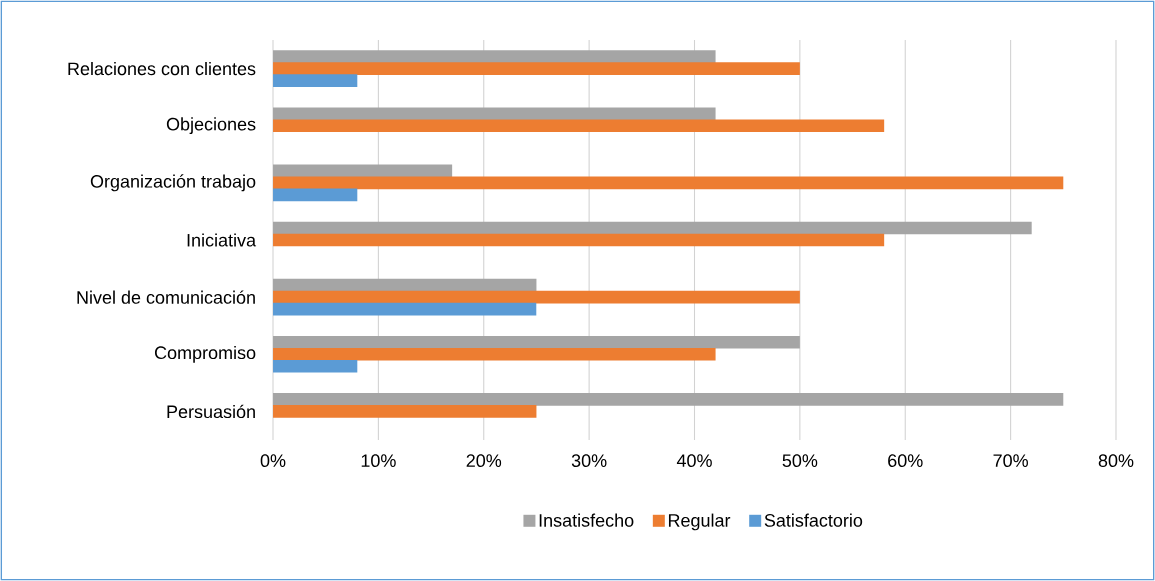 The width and height of the screenshot is (1155, 581). What do you see at coordinates (589, 460) in the screenshot?
I see `x-tick-label: 30%` at bounding box center [589, 460].